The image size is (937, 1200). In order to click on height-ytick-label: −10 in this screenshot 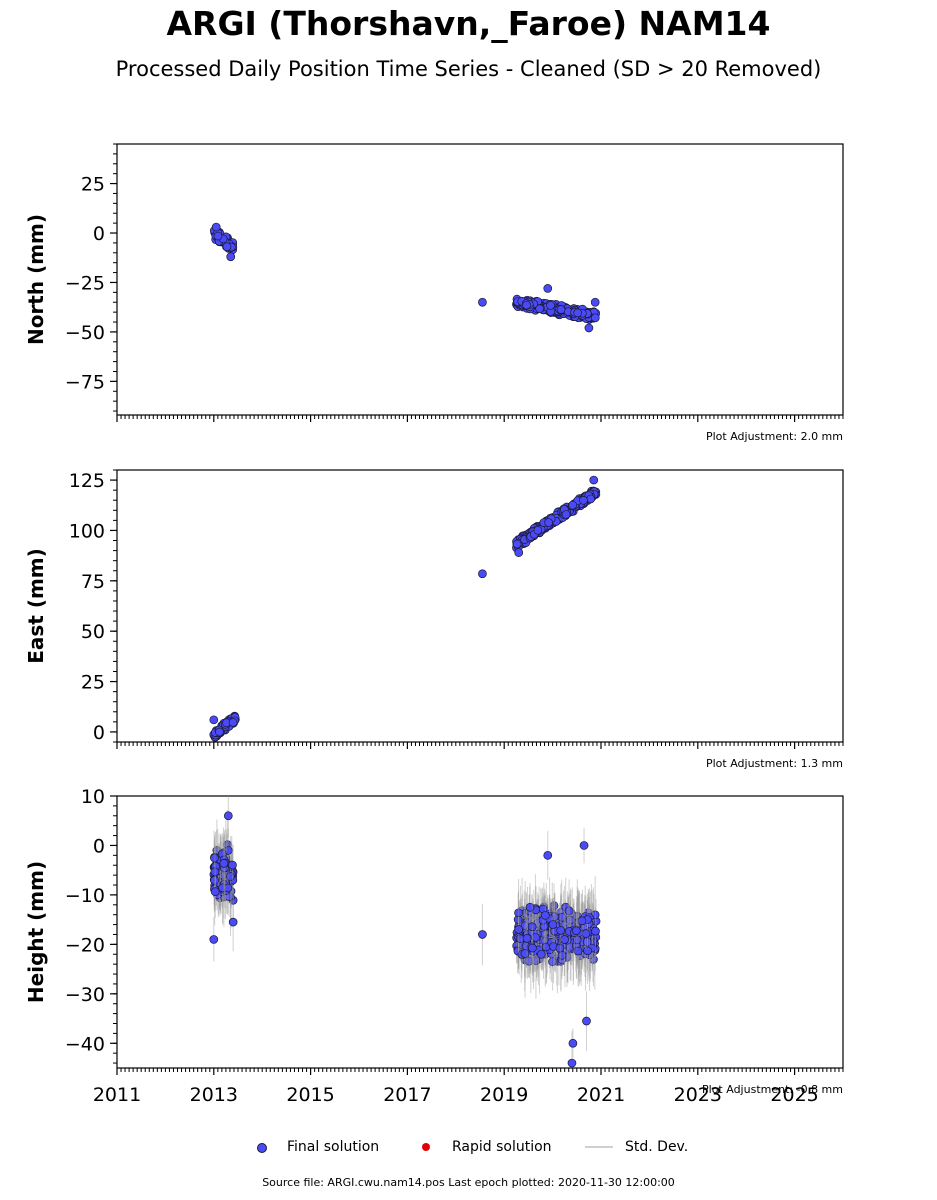, I will do `click(85, 896)`.